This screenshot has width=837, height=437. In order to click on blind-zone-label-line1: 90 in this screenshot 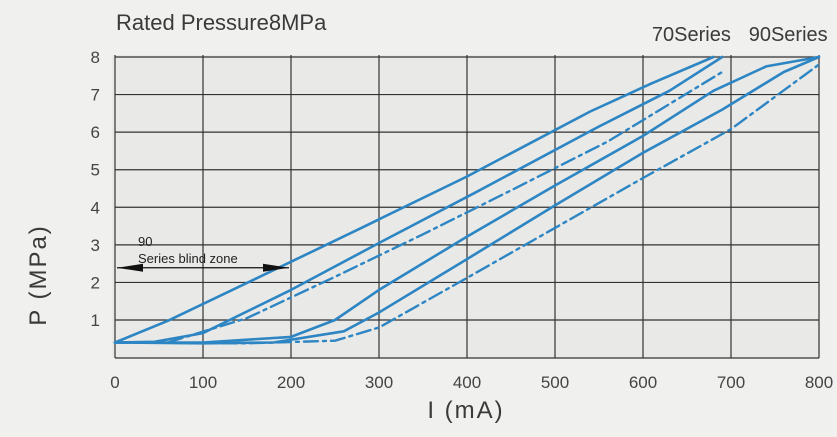, I will do `click(145, 241)`.